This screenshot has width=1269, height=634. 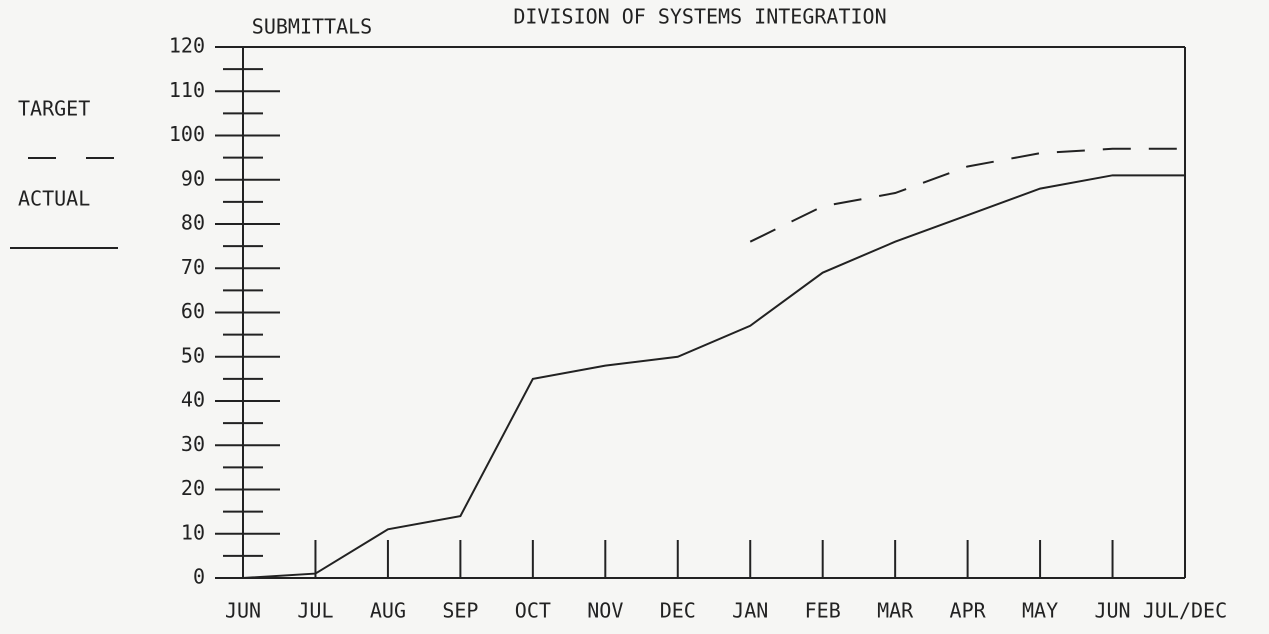 What do you see at coordinates (54, 199) in the screenshot?
I see `legend-label: ACTUAL` at bounding box center [54, 199].